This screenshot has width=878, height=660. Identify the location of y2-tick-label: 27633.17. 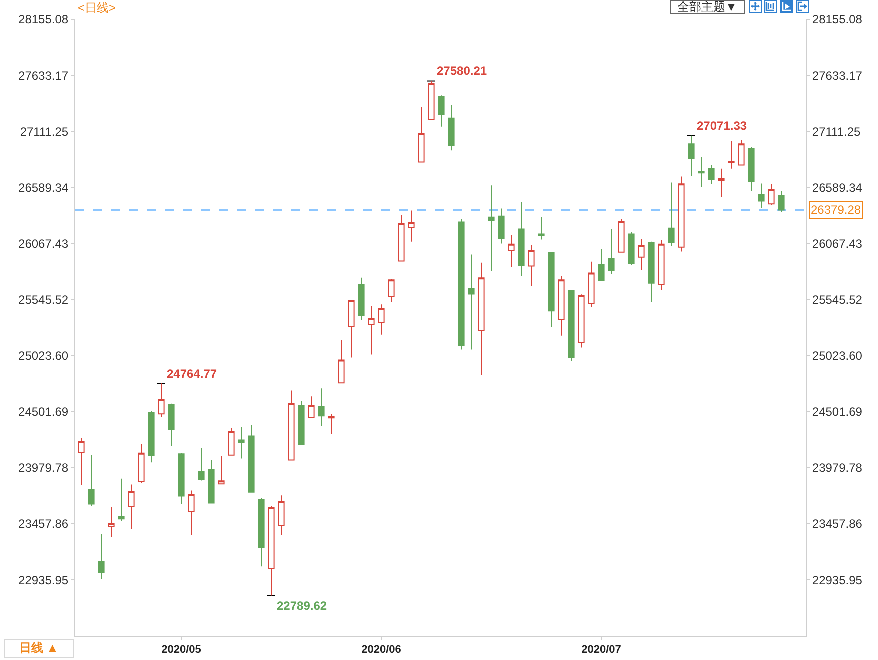
(837, 75).